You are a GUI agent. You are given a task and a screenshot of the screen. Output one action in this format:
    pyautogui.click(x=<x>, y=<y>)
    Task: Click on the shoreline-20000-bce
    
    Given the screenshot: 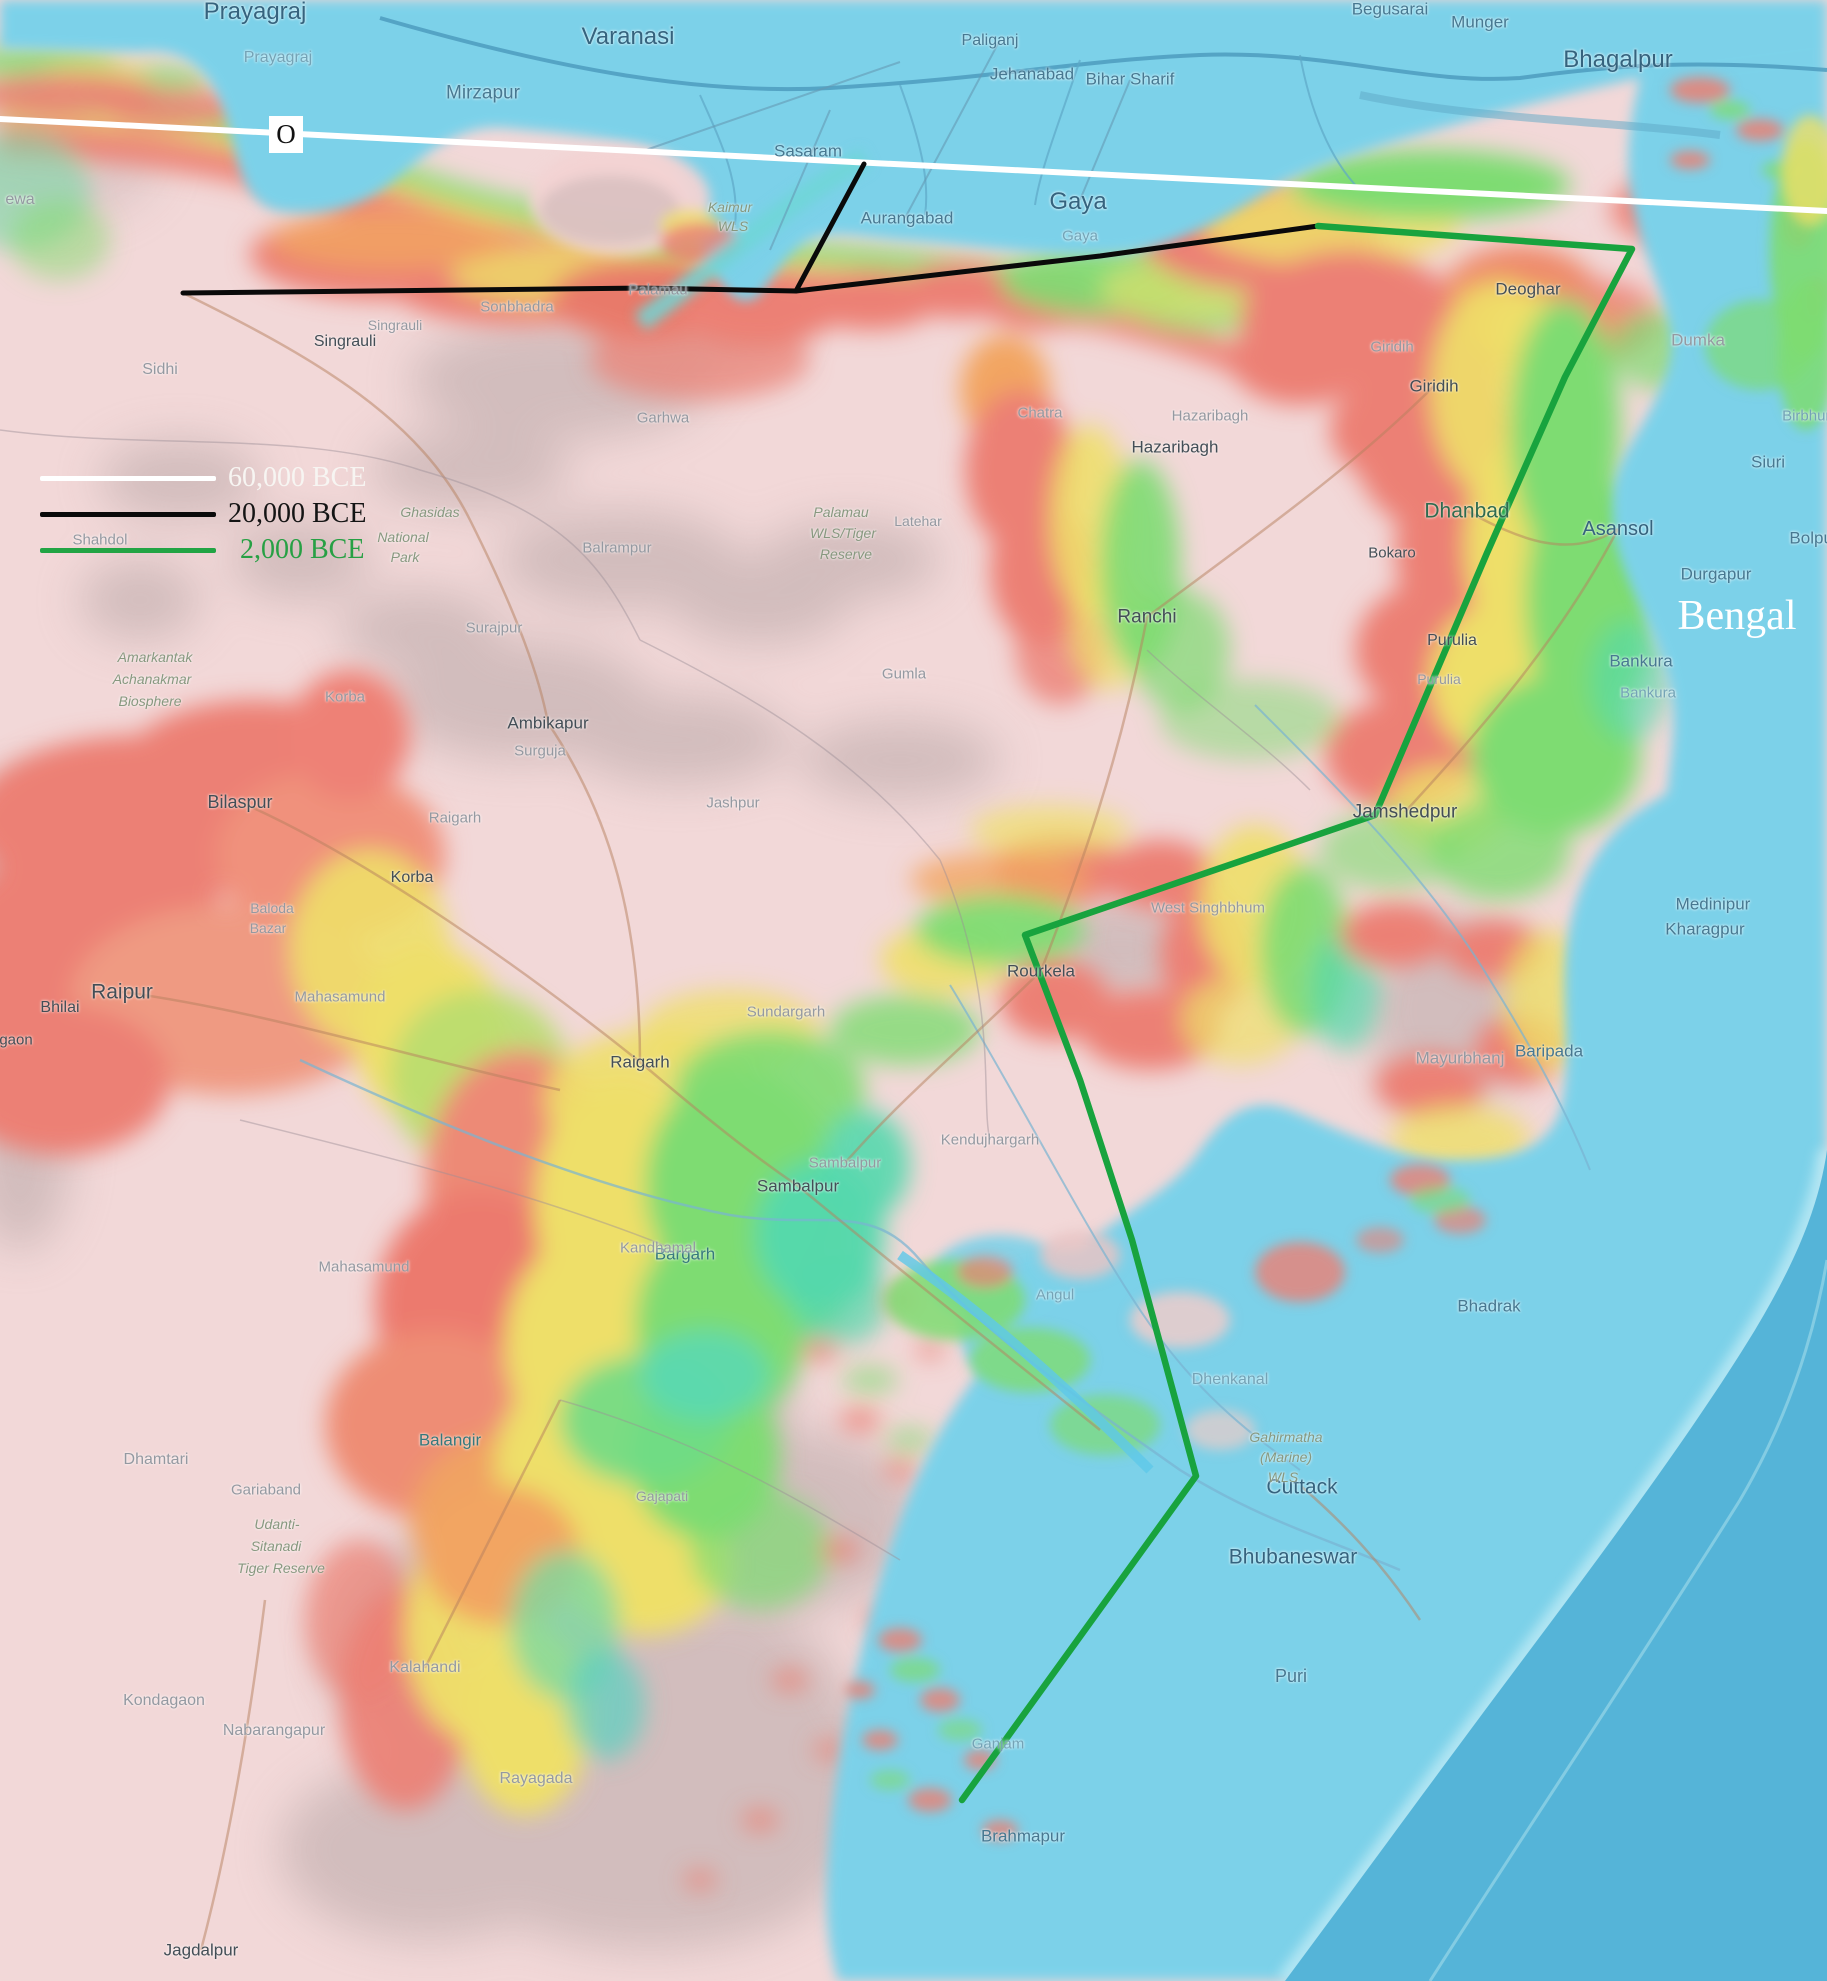 What is the action you would take?
    pyautogui.click(x=830, y=227)
    